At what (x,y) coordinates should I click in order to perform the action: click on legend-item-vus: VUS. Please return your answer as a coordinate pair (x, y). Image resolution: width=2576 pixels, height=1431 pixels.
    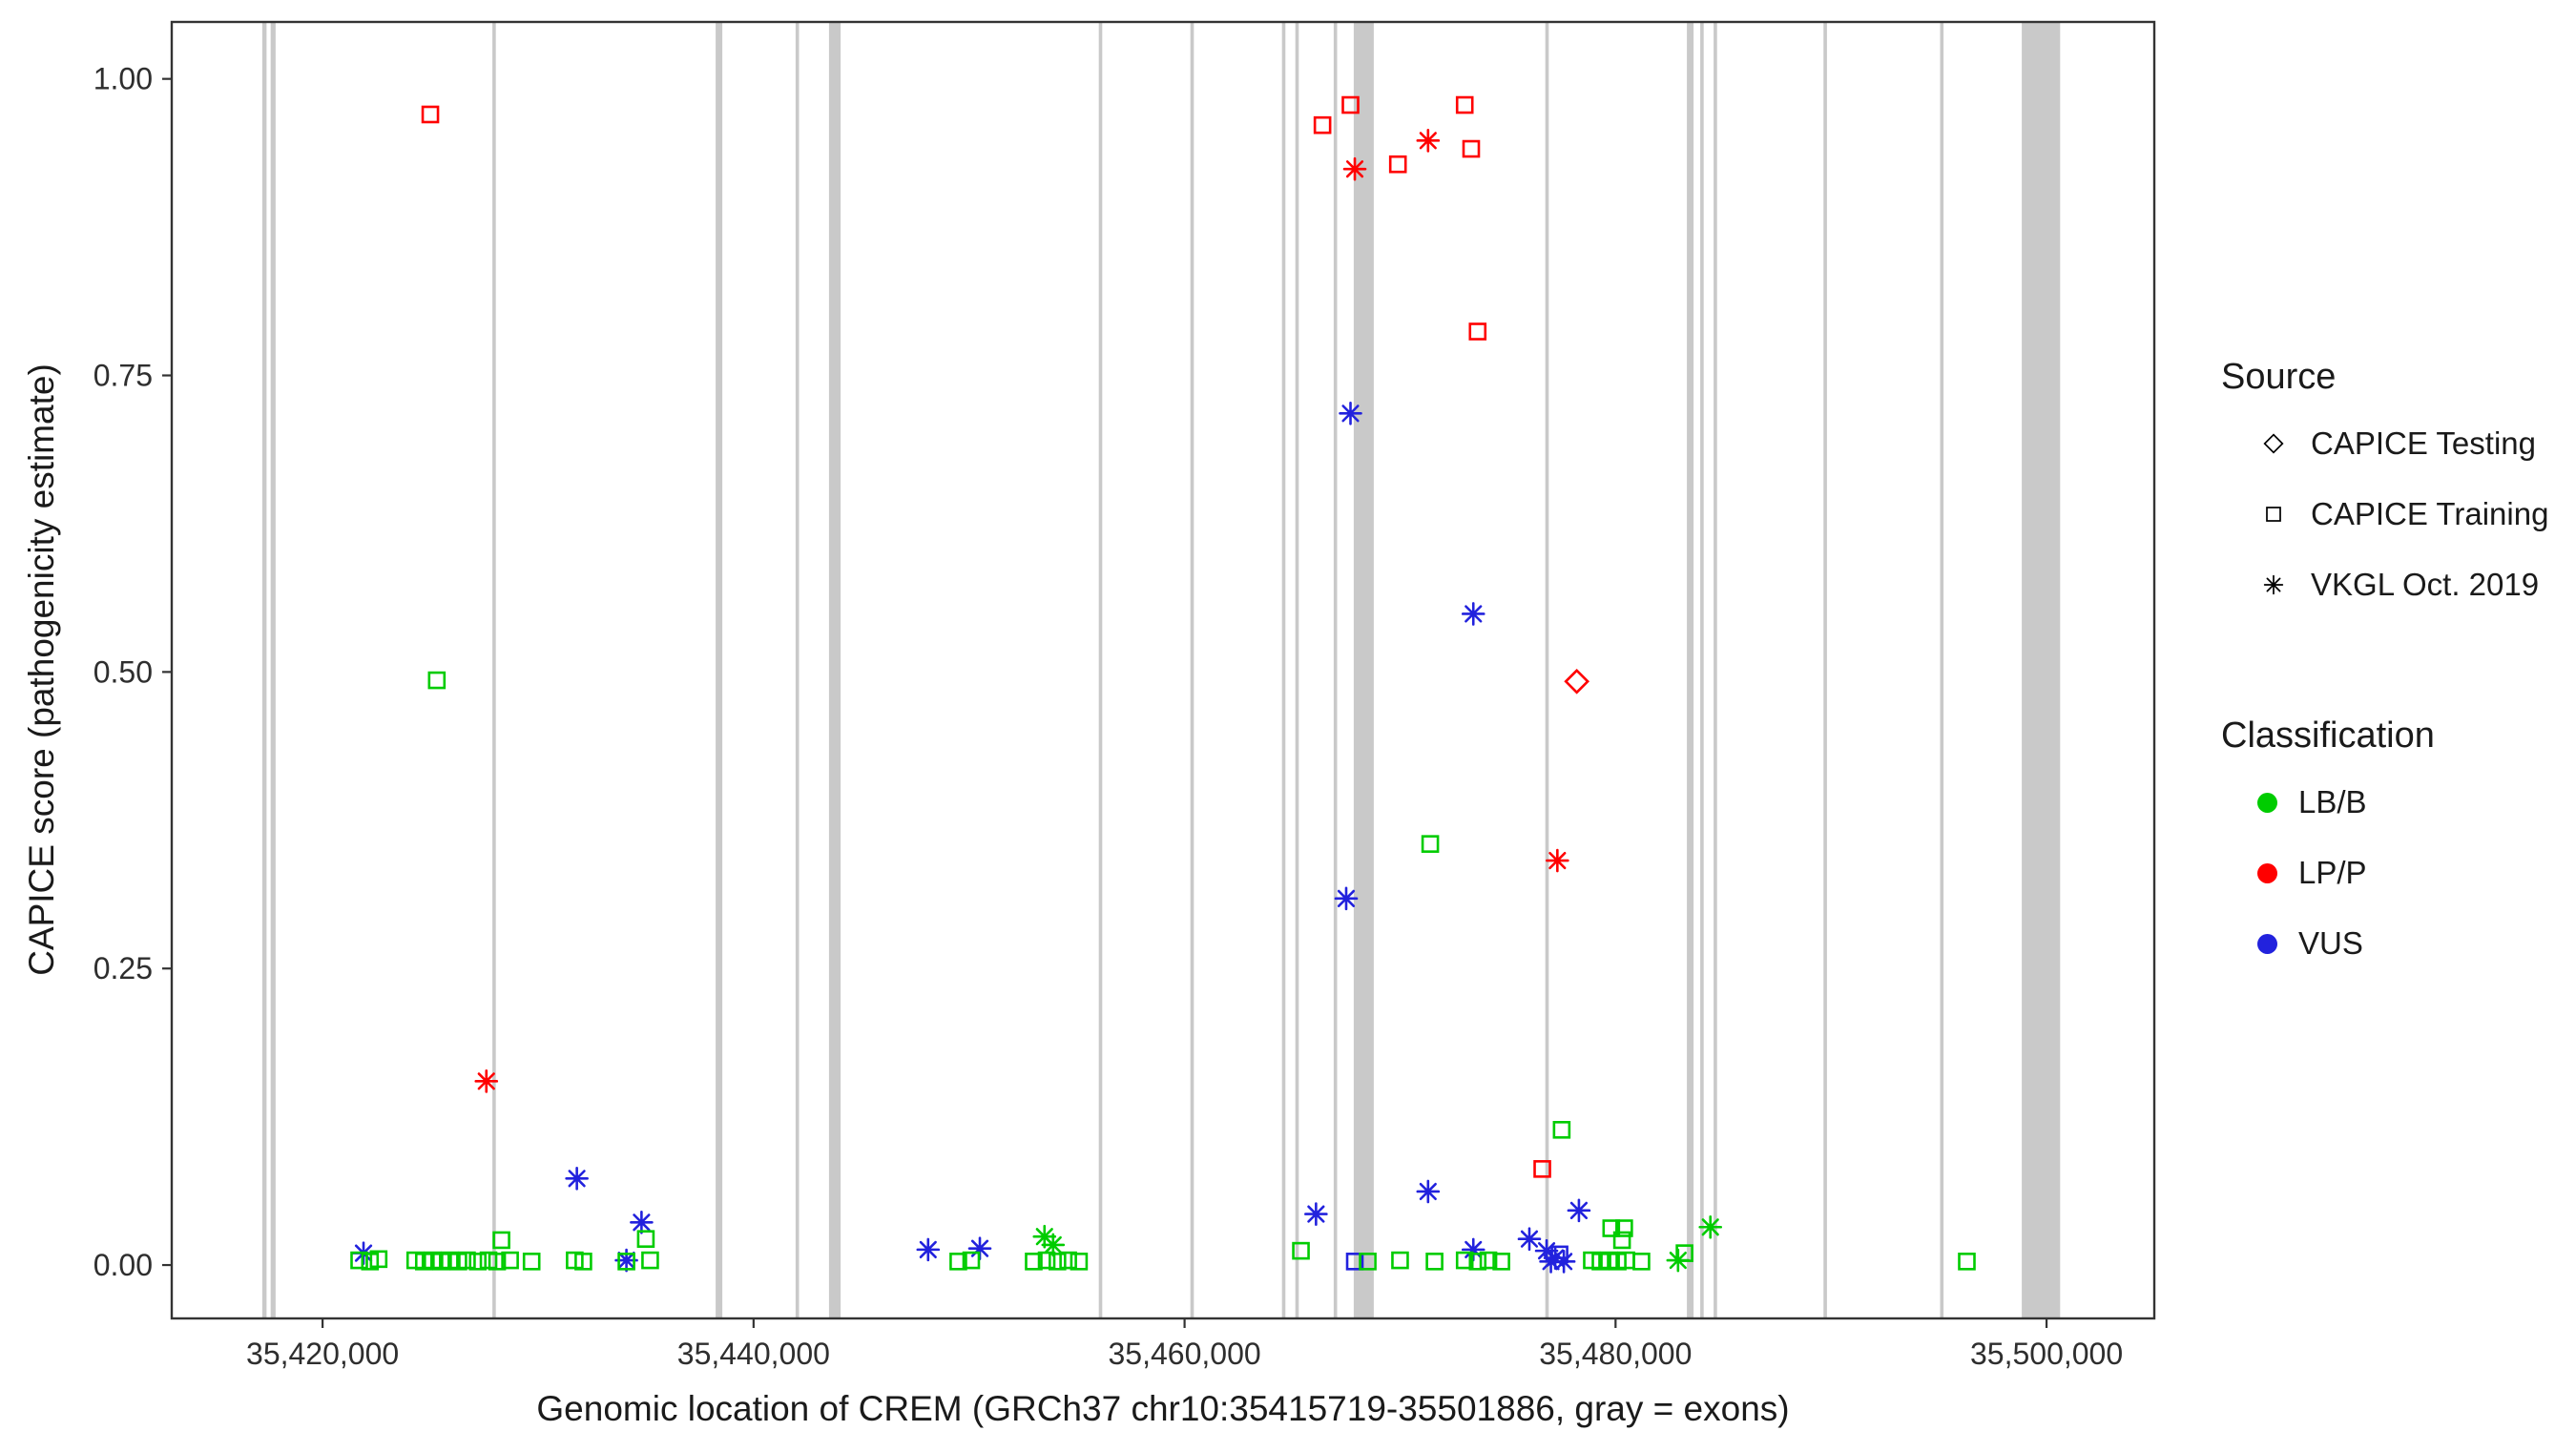
    Looking at the image, I should click on (2384, 943).